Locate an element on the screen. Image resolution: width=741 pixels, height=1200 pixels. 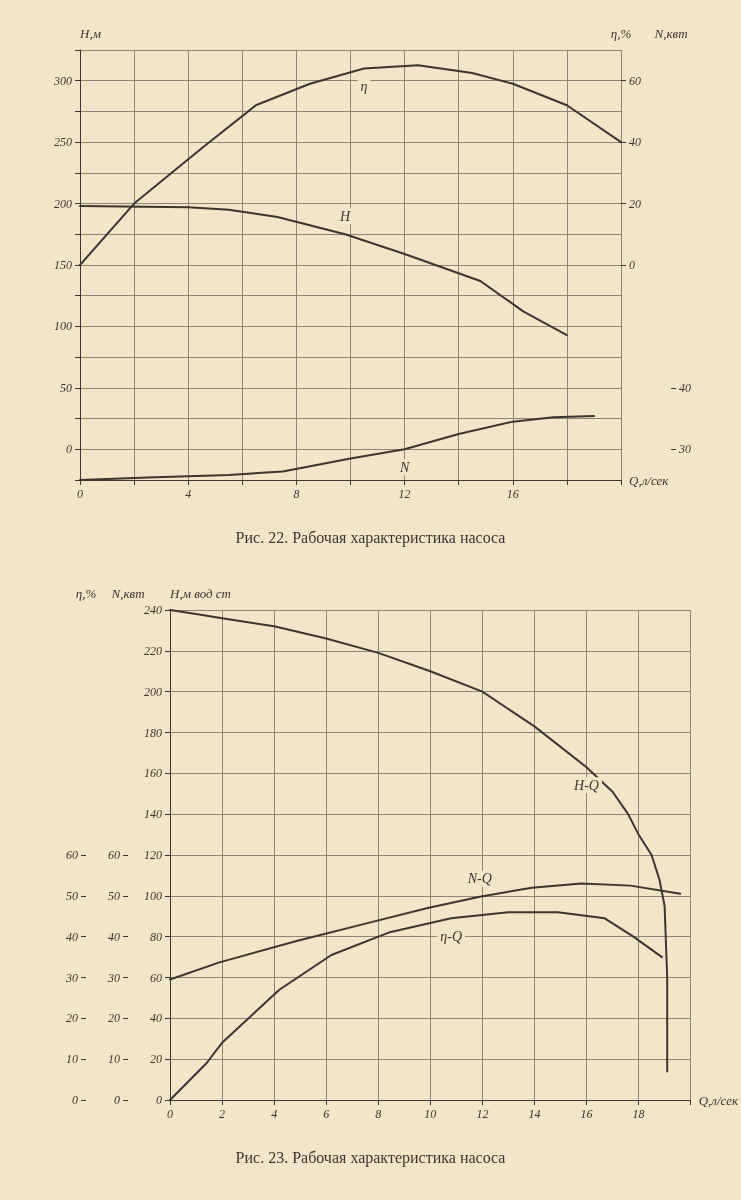
y-tick-label: 150 is located at coordinates (63, 265).